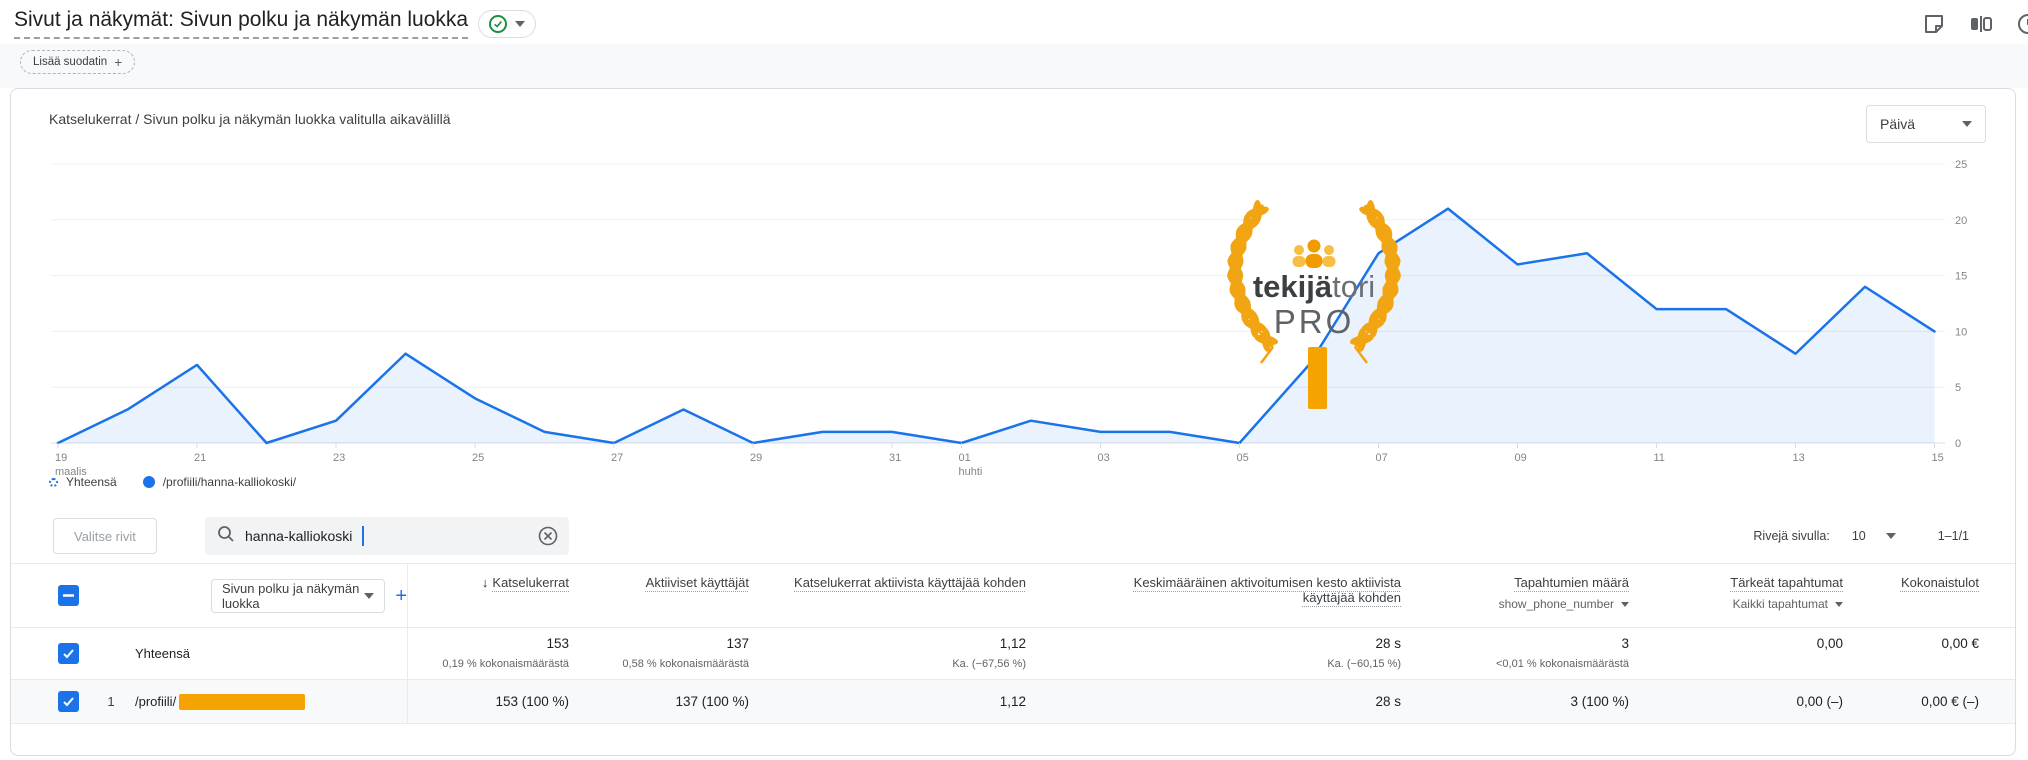  What do you see at coordinates (1659, 458) in the screenshot?
I see `x-axis-label: 11` at bounding box center [1659, 458].